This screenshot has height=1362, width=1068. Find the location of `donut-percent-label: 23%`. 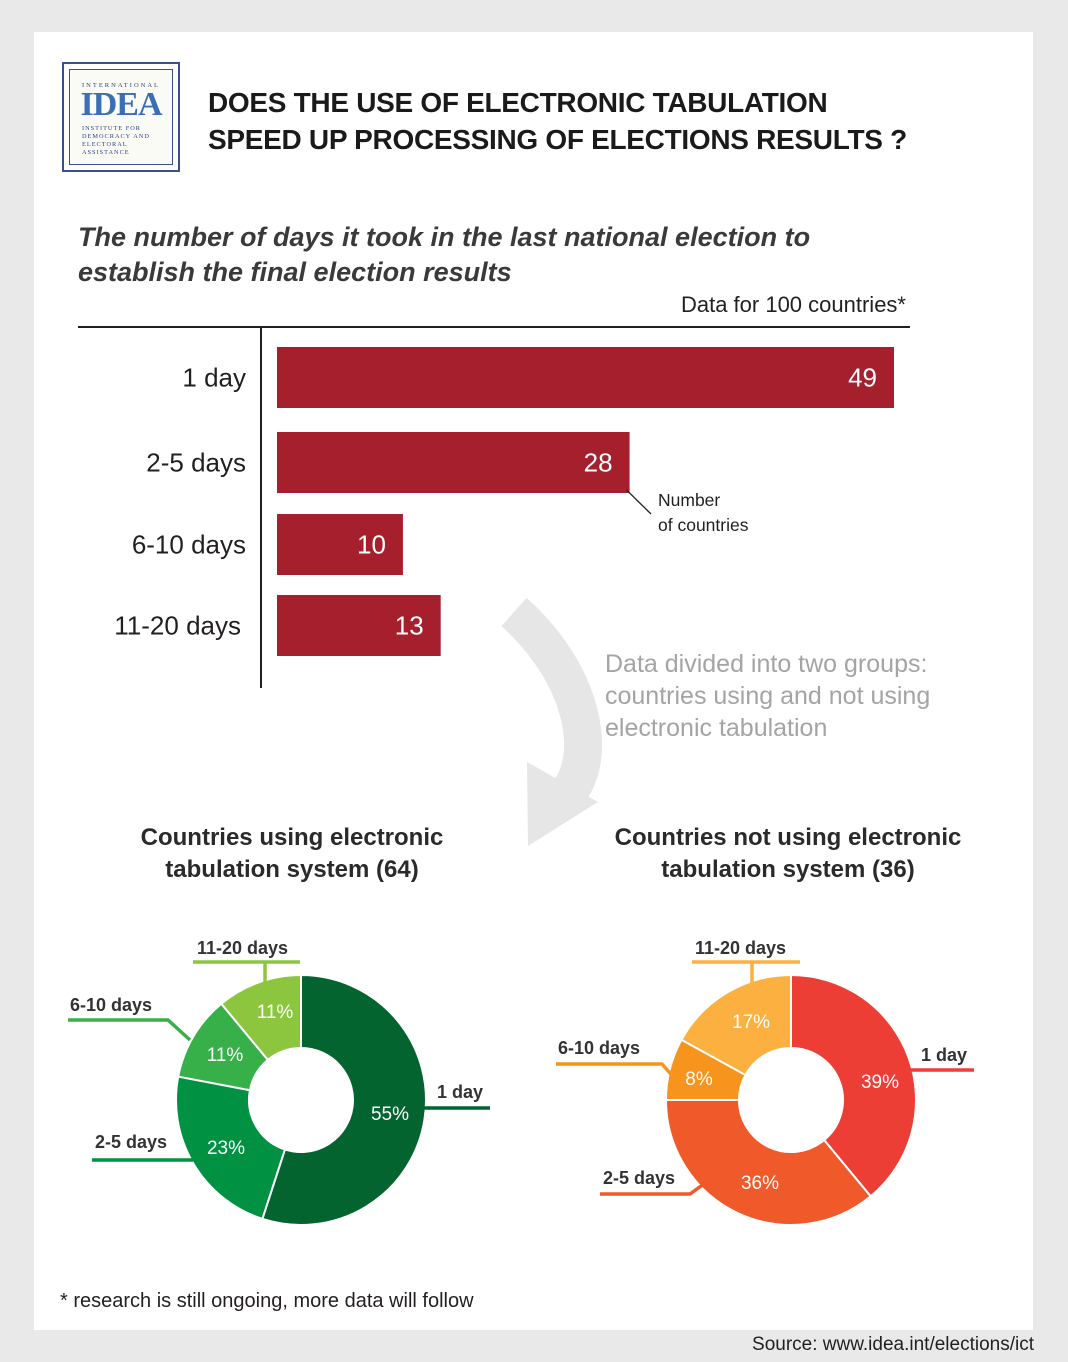

donut-percent-label: 23% is located at coordinates (226, 1148).